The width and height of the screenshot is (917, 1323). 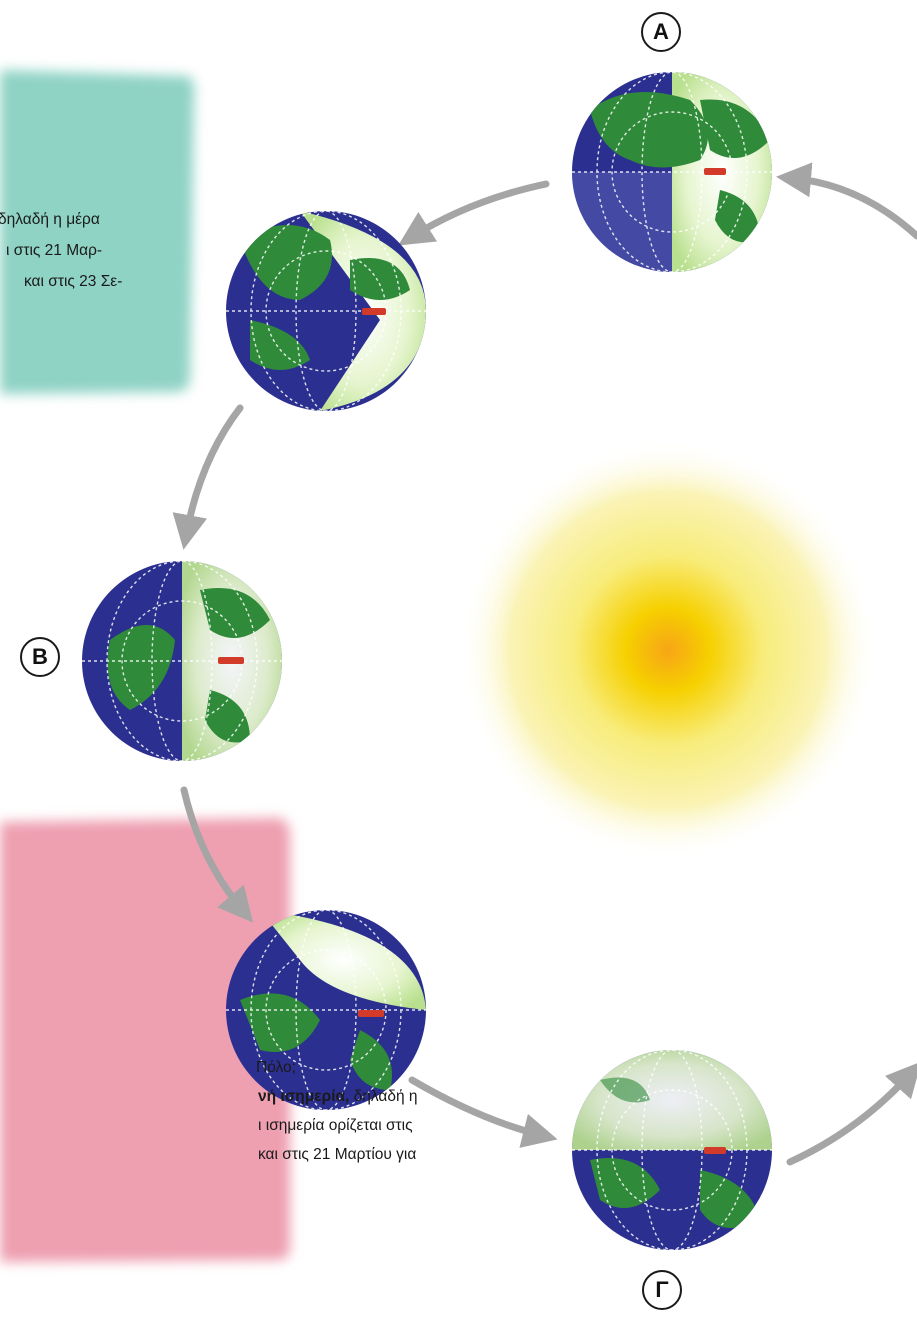 I want to click on bottom-note-line-1: Πόλο;, so click(x=276, y=1067).